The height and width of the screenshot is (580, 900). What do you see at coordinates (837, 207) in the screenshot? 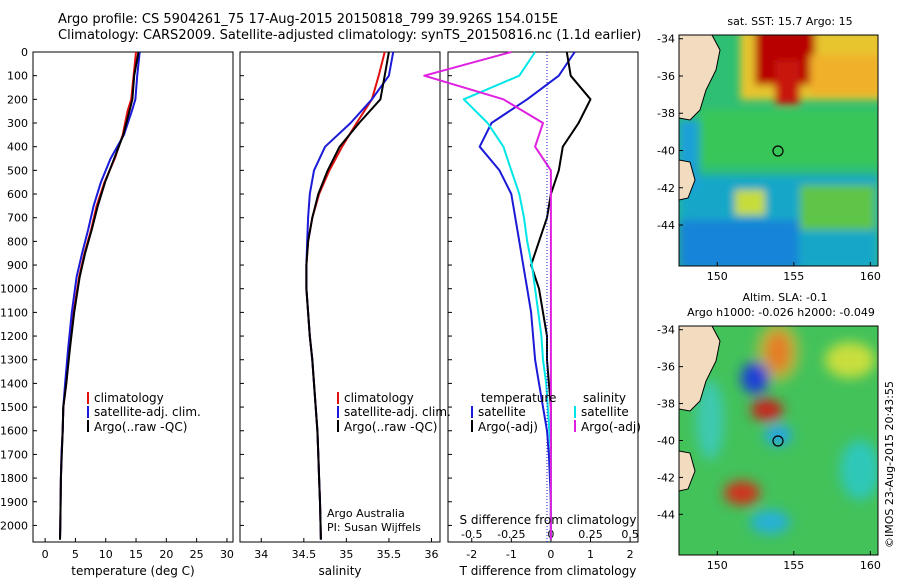
I see `sst-green-patch` at bounding box center [837, 207].